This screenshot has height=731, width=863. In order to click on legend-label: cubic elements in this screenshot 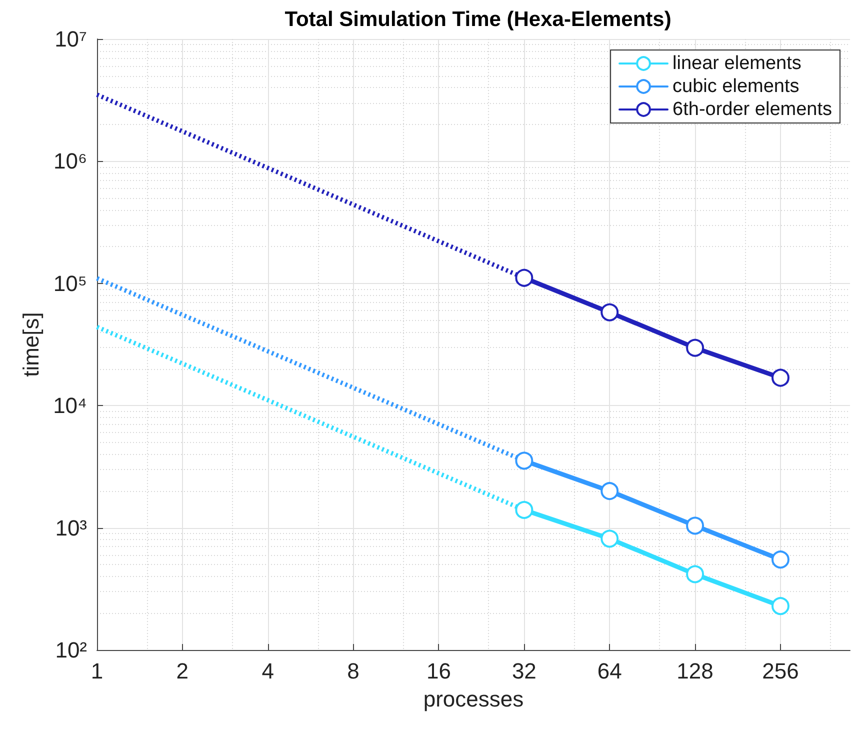, I will do `click(736, 86)`.